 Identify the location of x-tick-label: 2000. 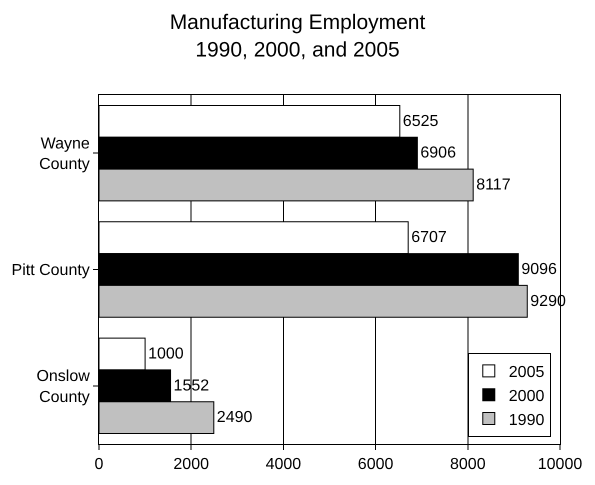
(191, 465).